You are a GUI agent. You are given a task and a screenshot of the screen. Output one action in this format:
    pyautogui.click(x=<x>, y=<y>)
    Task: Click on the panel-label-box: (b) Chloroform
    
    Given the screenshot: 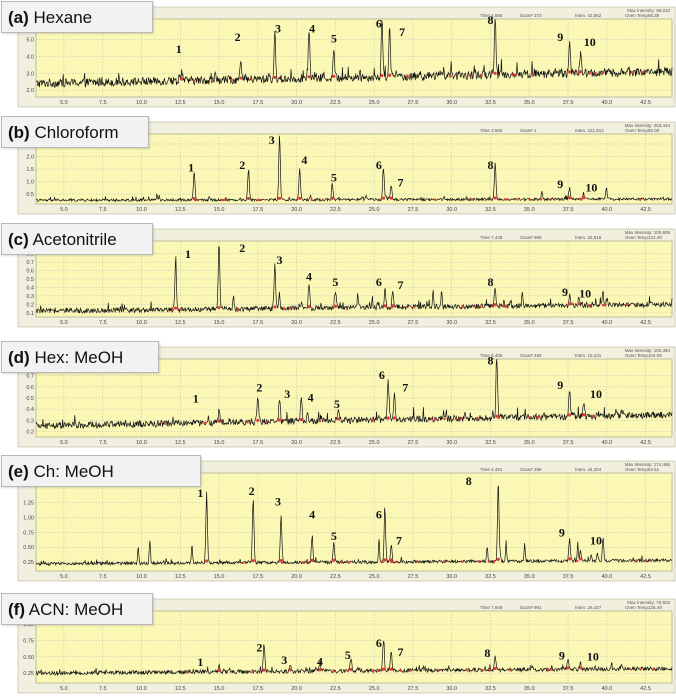 What is the action you would take?
    pyautogui.click(x=75, y=132)
    